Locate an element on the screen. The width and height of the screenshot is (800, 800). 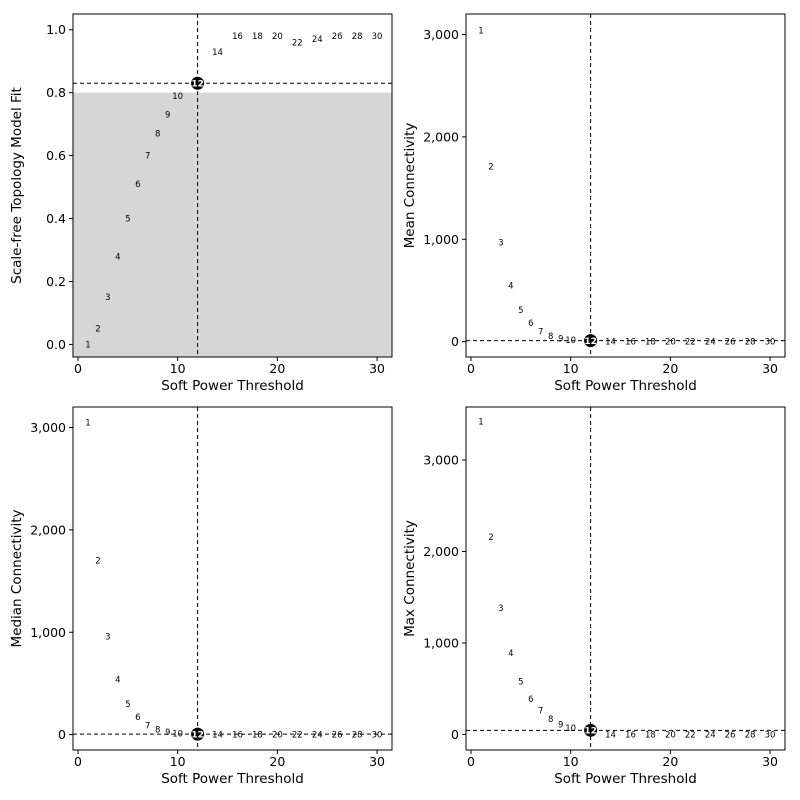
y-tick-label: 0.0 is located at coordinates (56, 344).